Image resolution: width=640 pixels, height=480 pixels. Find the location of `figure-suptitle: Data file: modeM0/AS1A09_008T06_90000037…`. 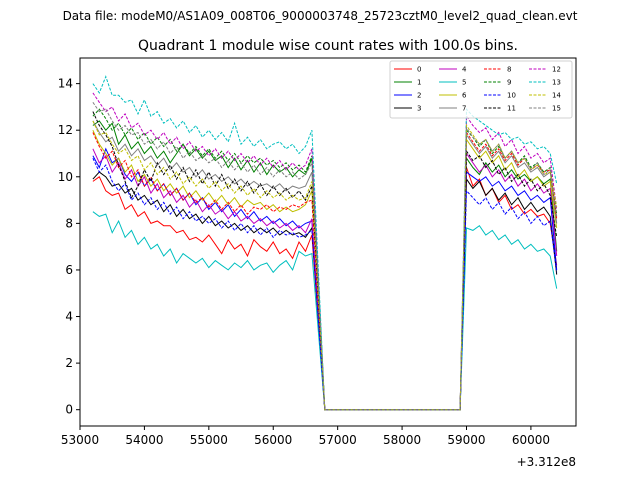

figure-suptitle: Data file: modeM0/AS1A09_008T06_90000037… is located at coordinates (320, 16).